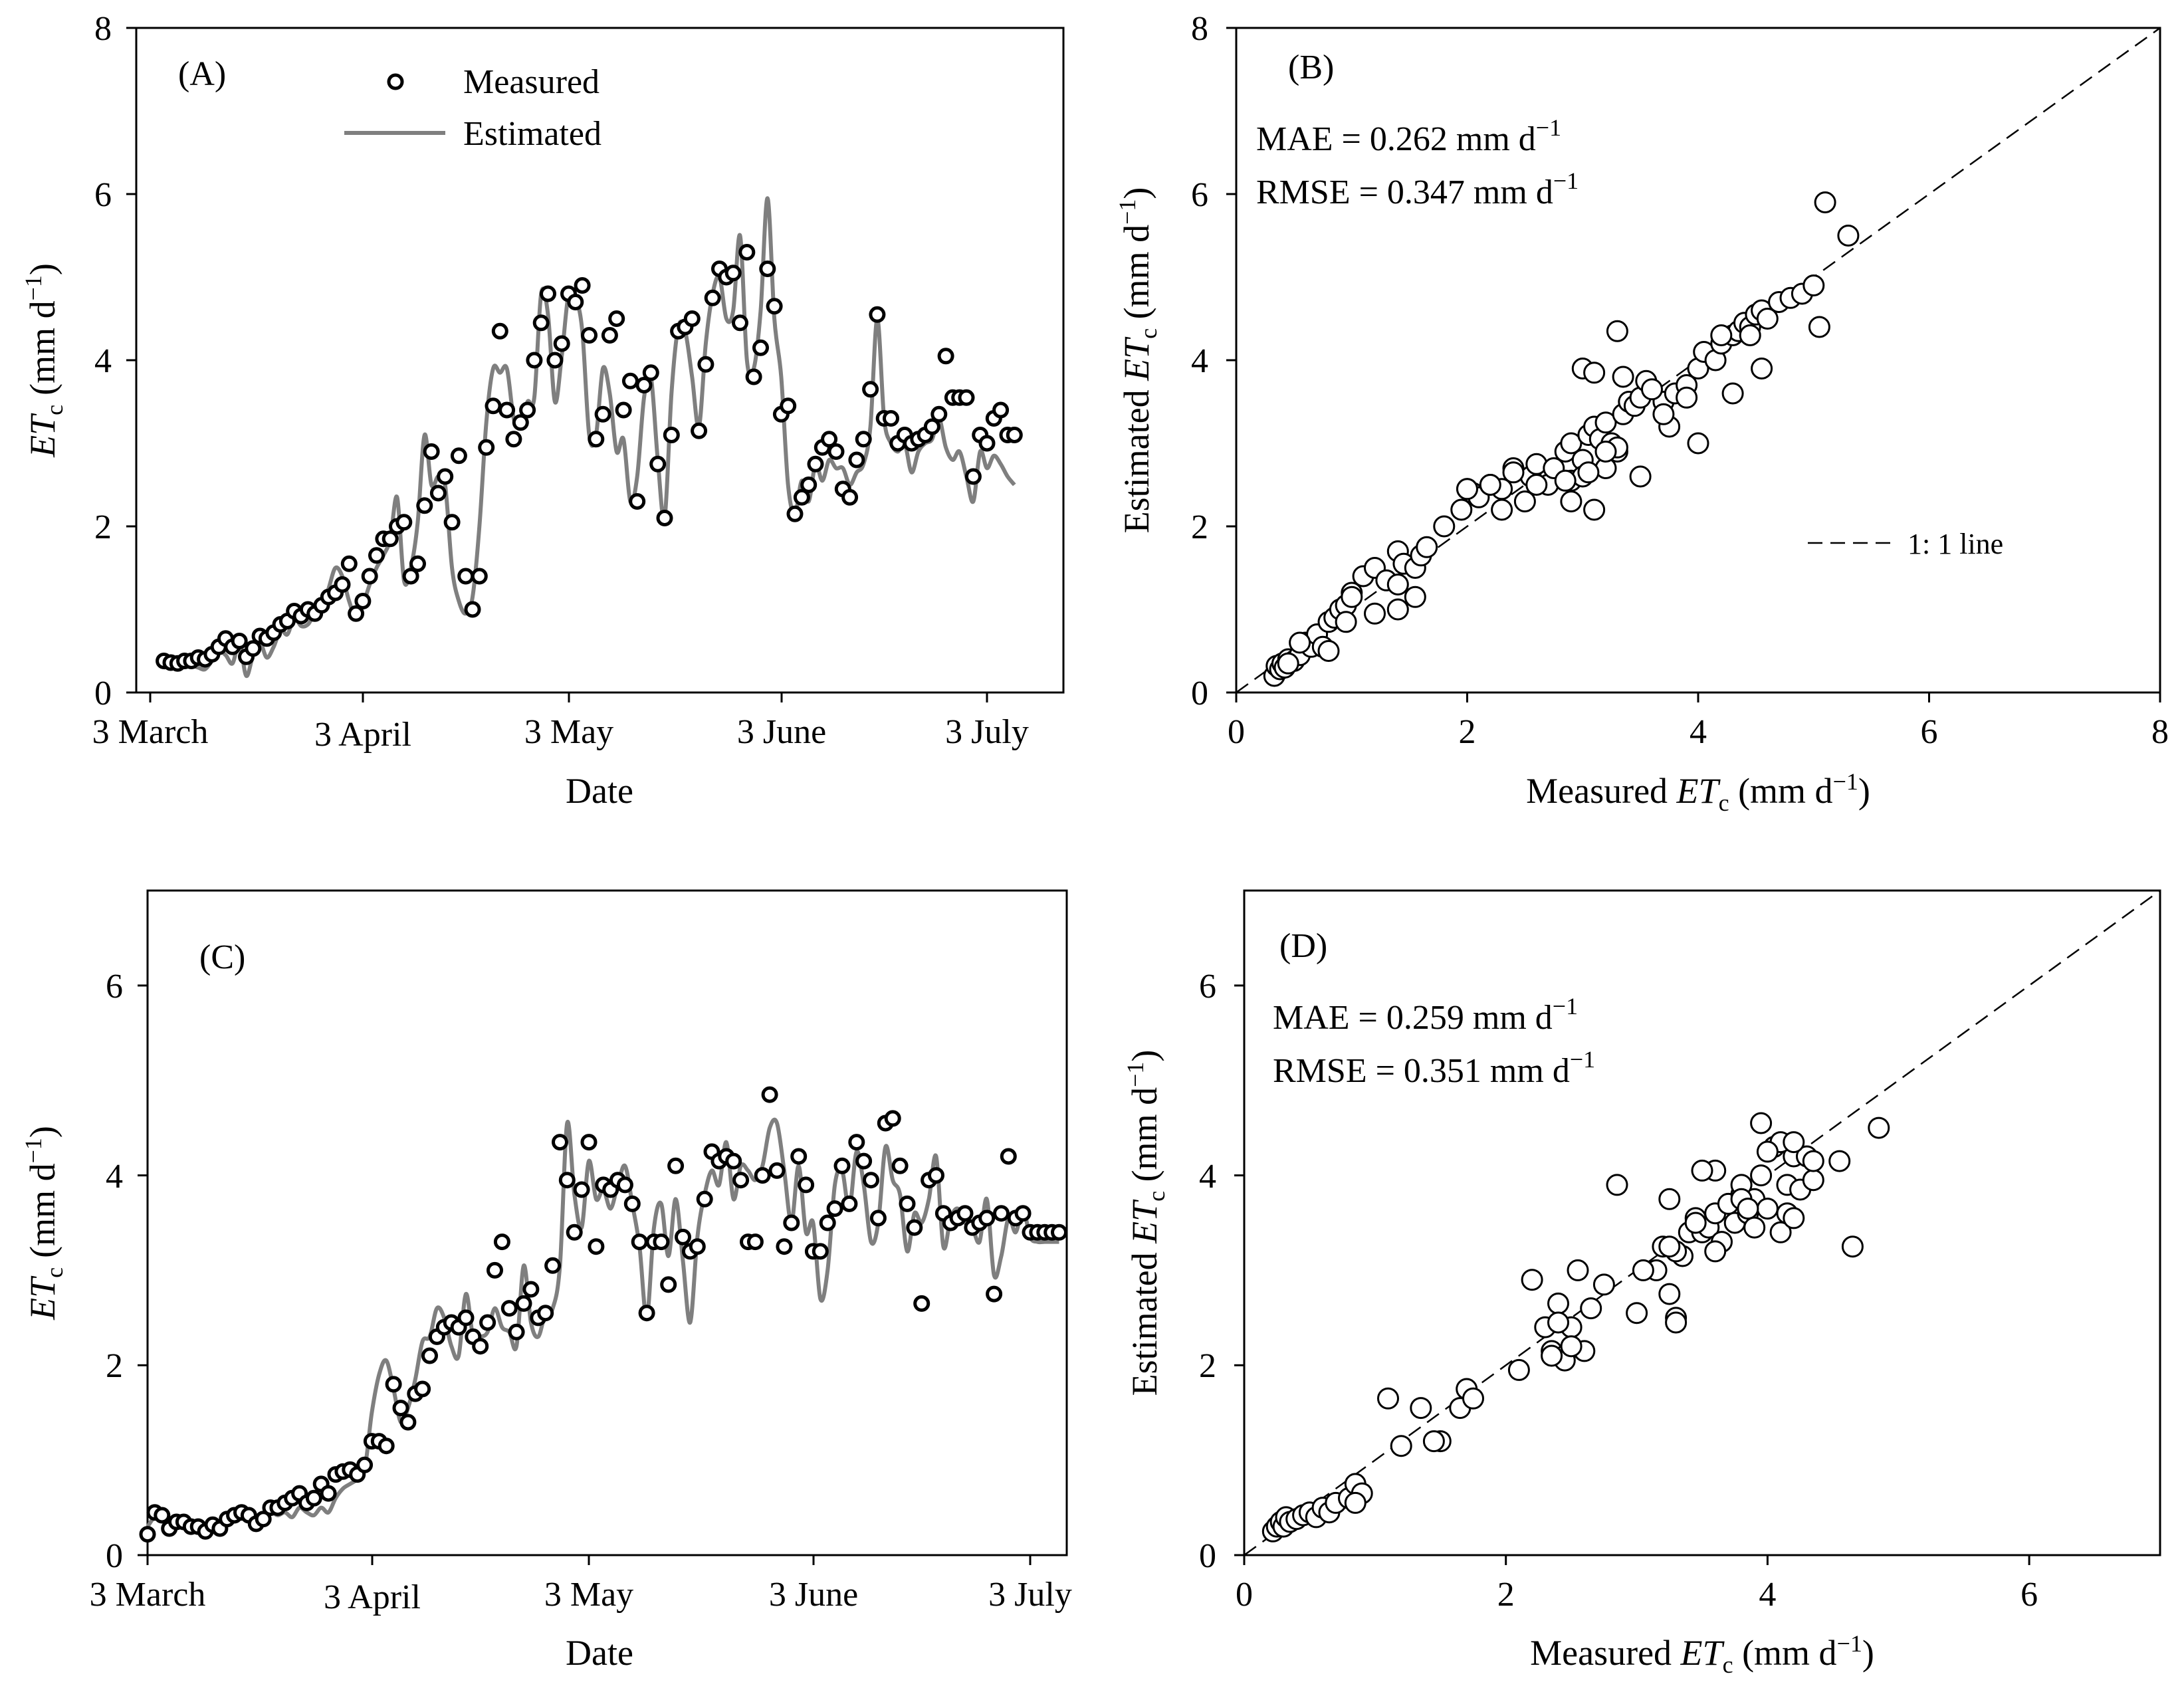 The image size is (2184, 1702). Describe the element at coordinates (1702, 1653) in the screenshot. I see `panel-d-x-axis-title-symbol: ET` at that location.